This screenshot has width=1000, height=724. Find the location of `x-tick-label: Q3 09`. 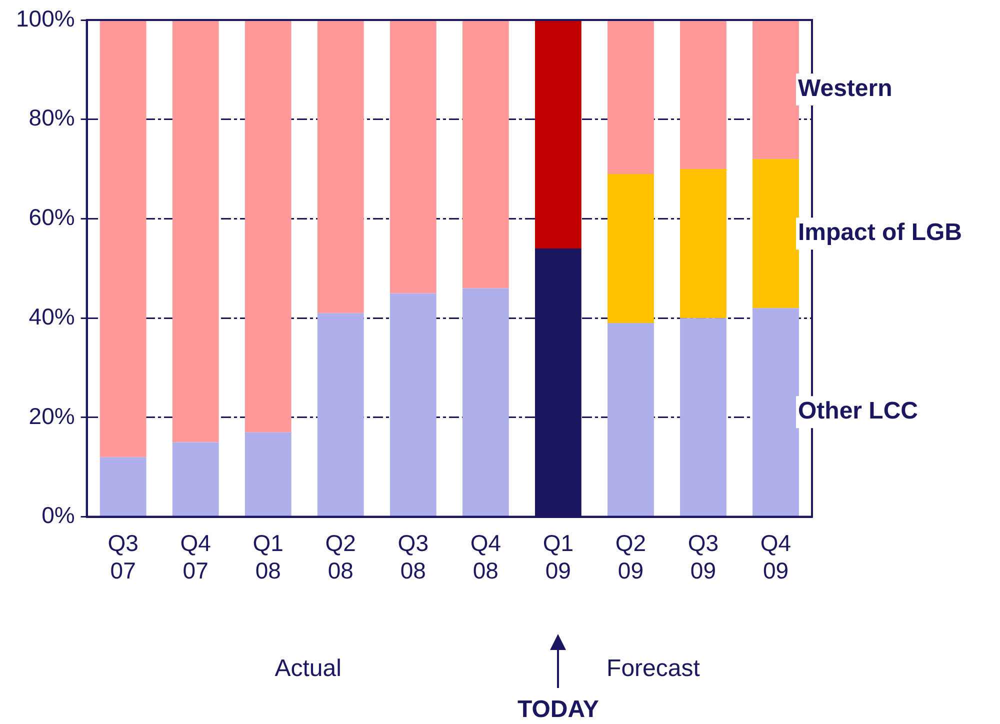

x-tick-label: Q3 09 is located at coordinates (703, 557).